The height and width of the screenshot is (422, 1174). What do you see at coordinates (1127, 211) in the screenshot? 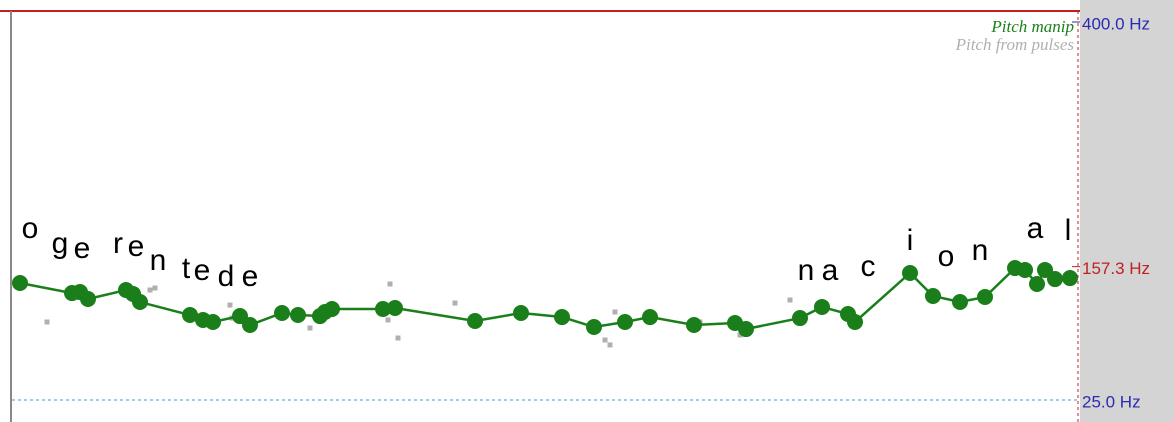
I see `right-panel` at bounding box center [1127, 211].